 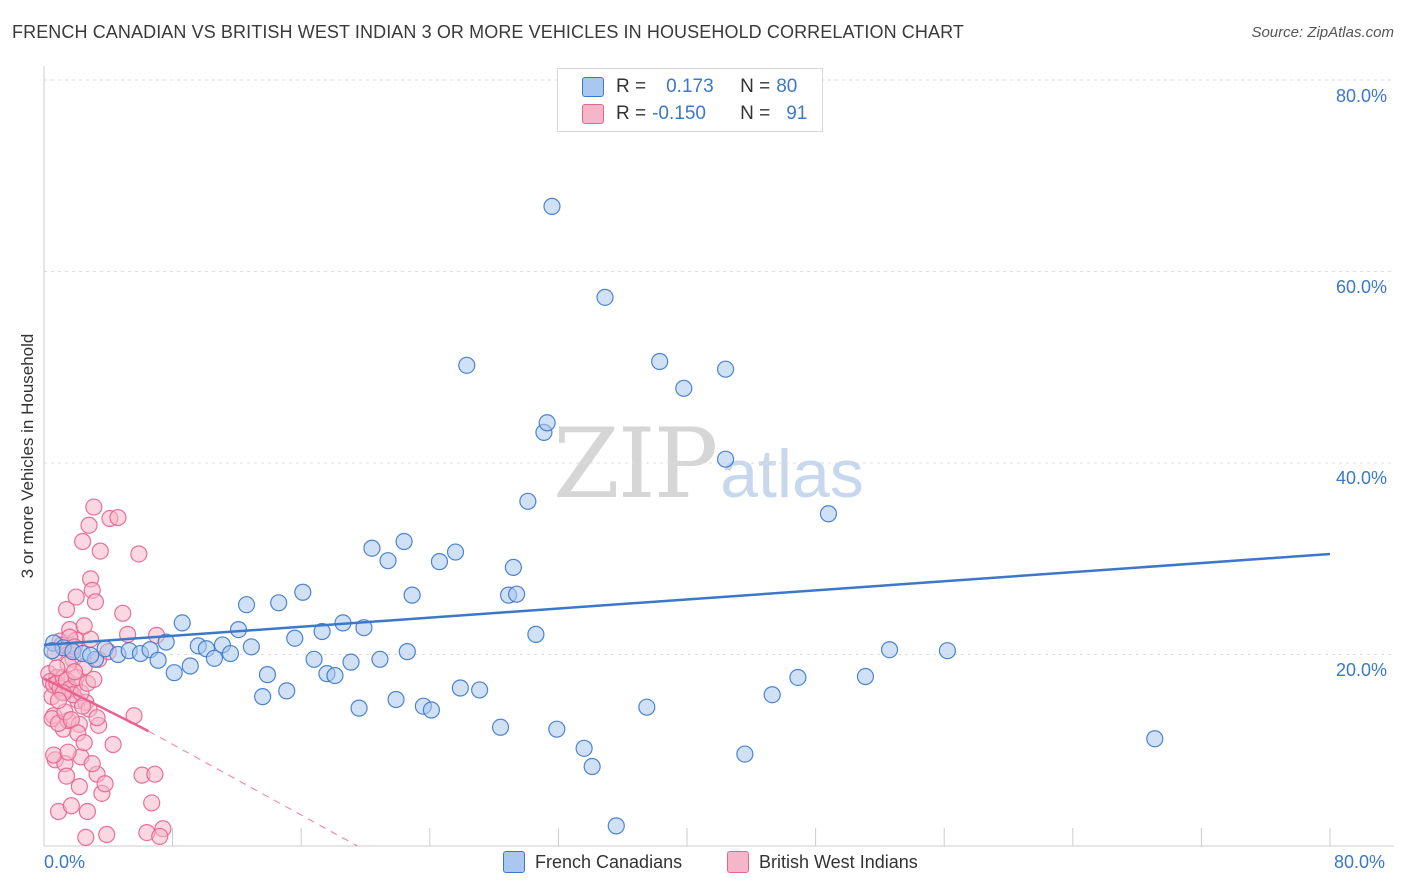 What do you see at coordinates (797, 113) in the screenshot?
I see `legend-n-value: 91` at bounding box center [797, 113].